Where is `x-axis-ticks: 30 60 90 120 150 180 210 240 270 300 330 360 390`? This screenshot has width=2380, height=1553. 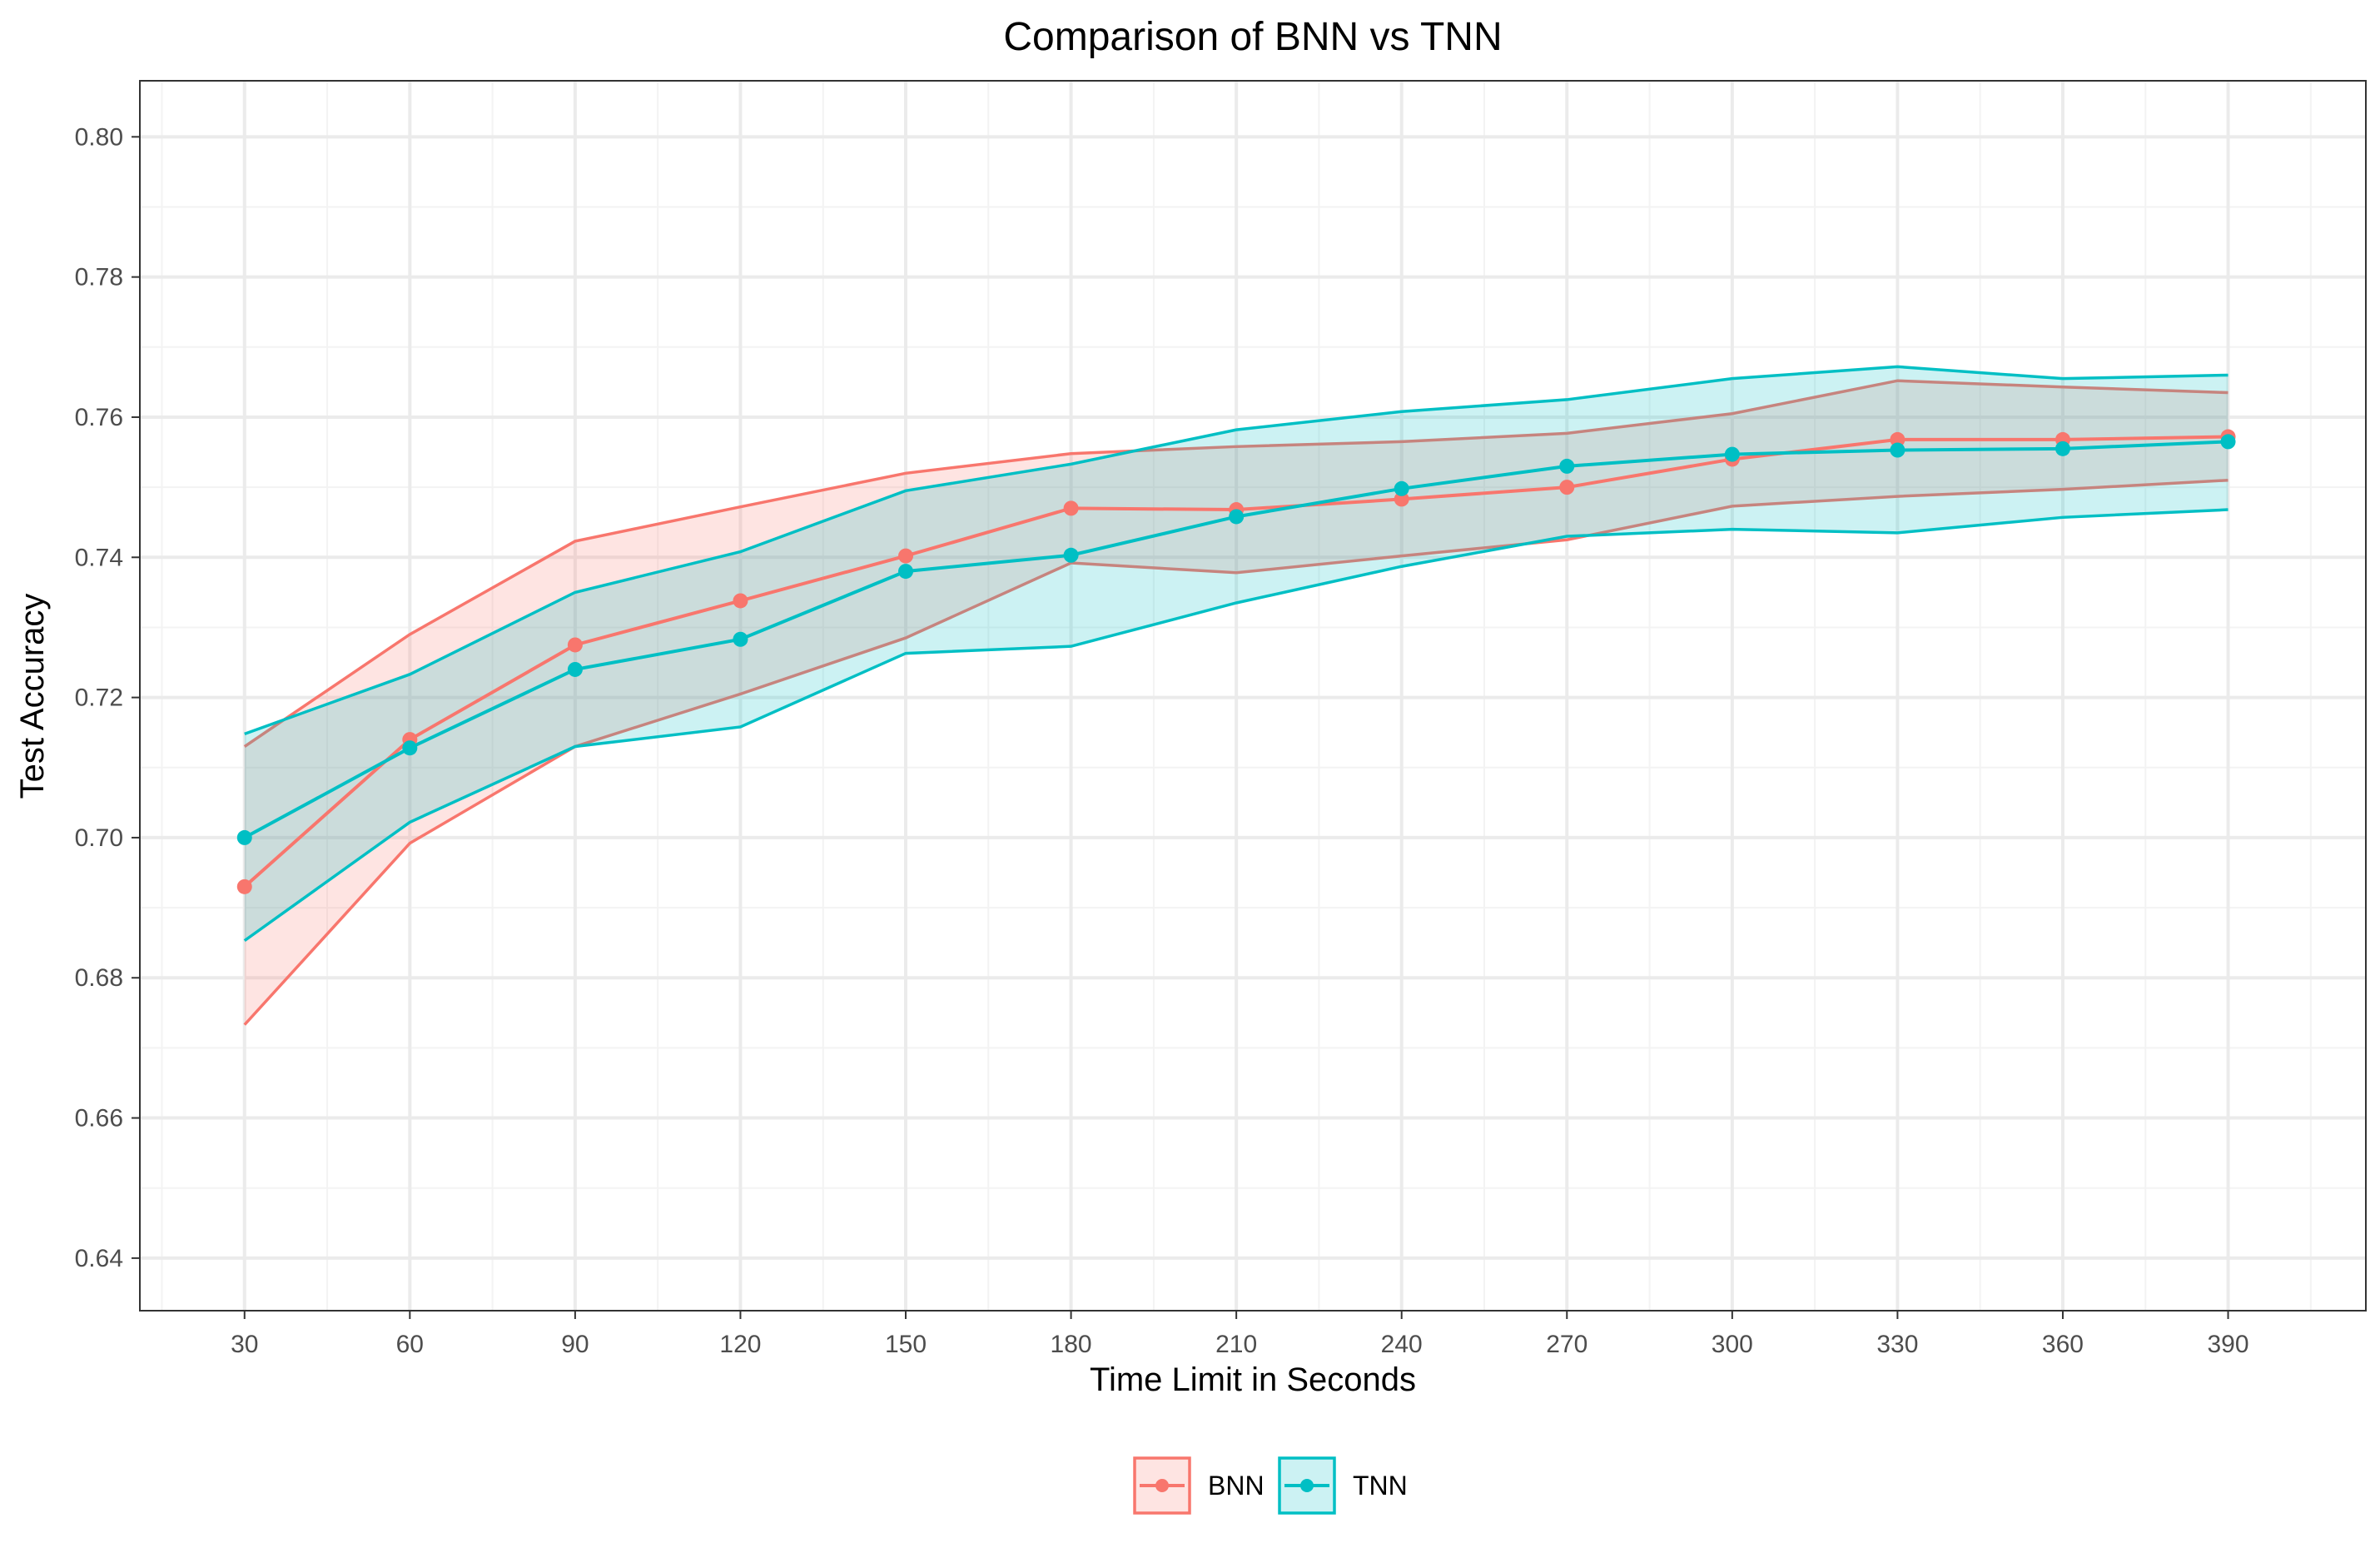
x-axis-ticks: 30 60 90 120 150 180 210 240 270 300 330 360 390 is located at coordinates (1240, 1334).